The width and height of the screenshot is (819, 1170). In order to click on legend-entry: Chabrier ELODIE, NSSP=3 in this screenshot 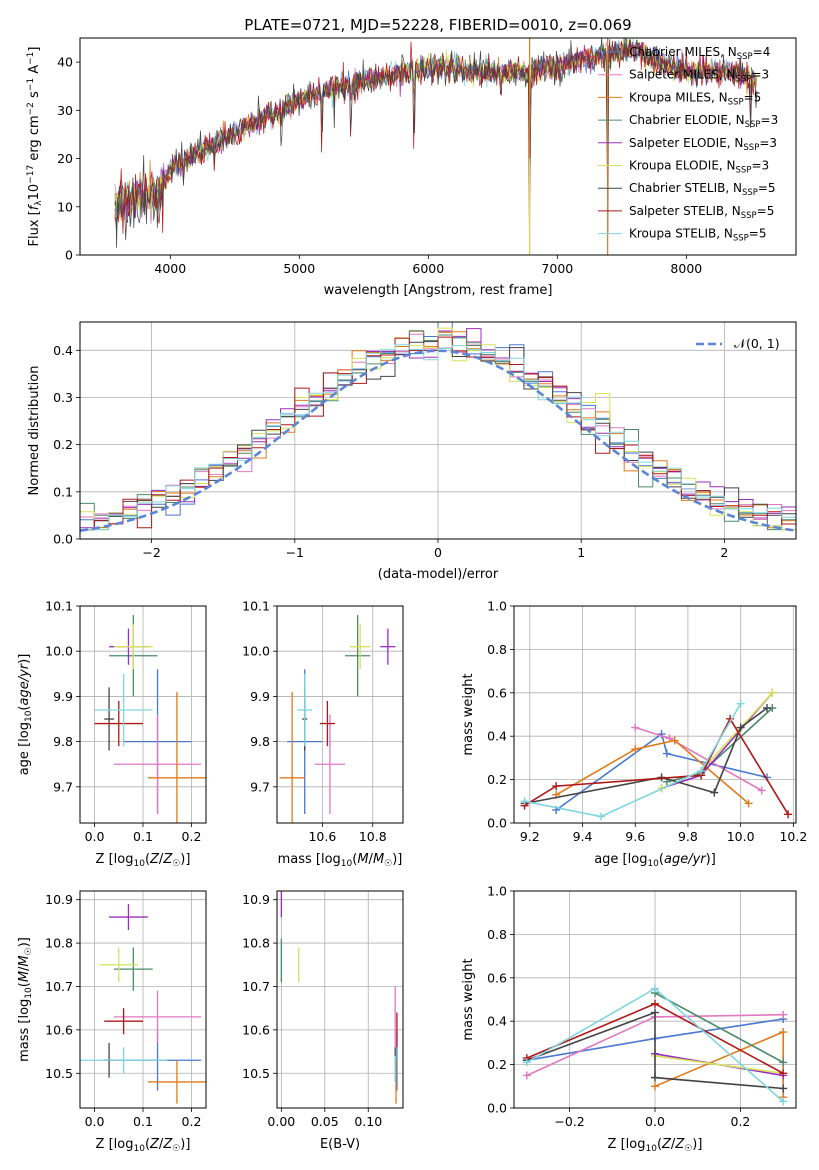, I will do `click(703, 121)`.